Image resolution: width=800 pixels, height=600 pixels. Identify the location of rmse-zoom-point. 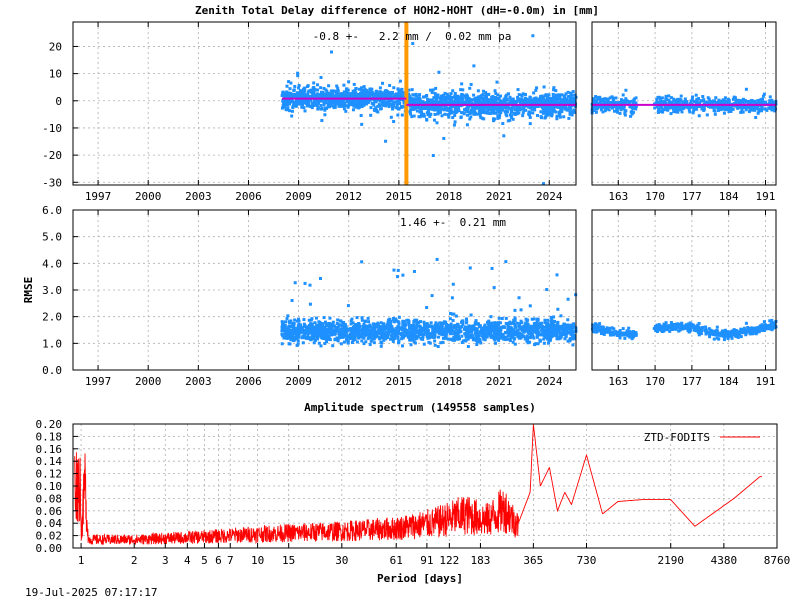
(667, 327).